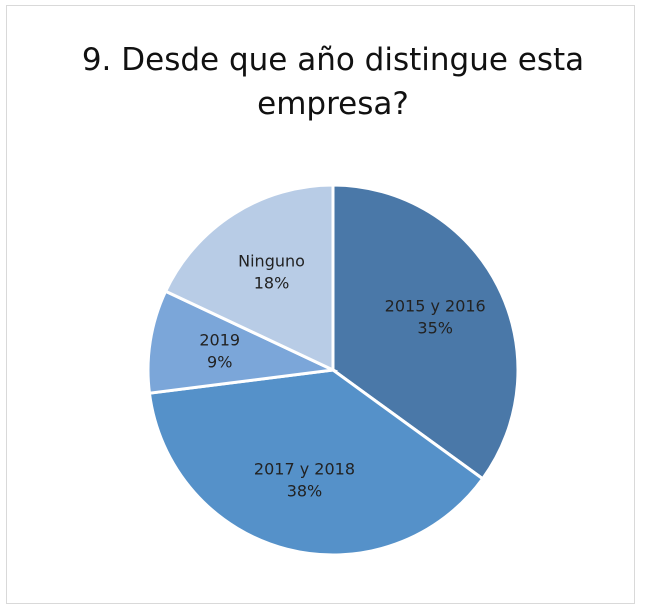  I want to click on slice-category-label: 2019, so click(219, 340).